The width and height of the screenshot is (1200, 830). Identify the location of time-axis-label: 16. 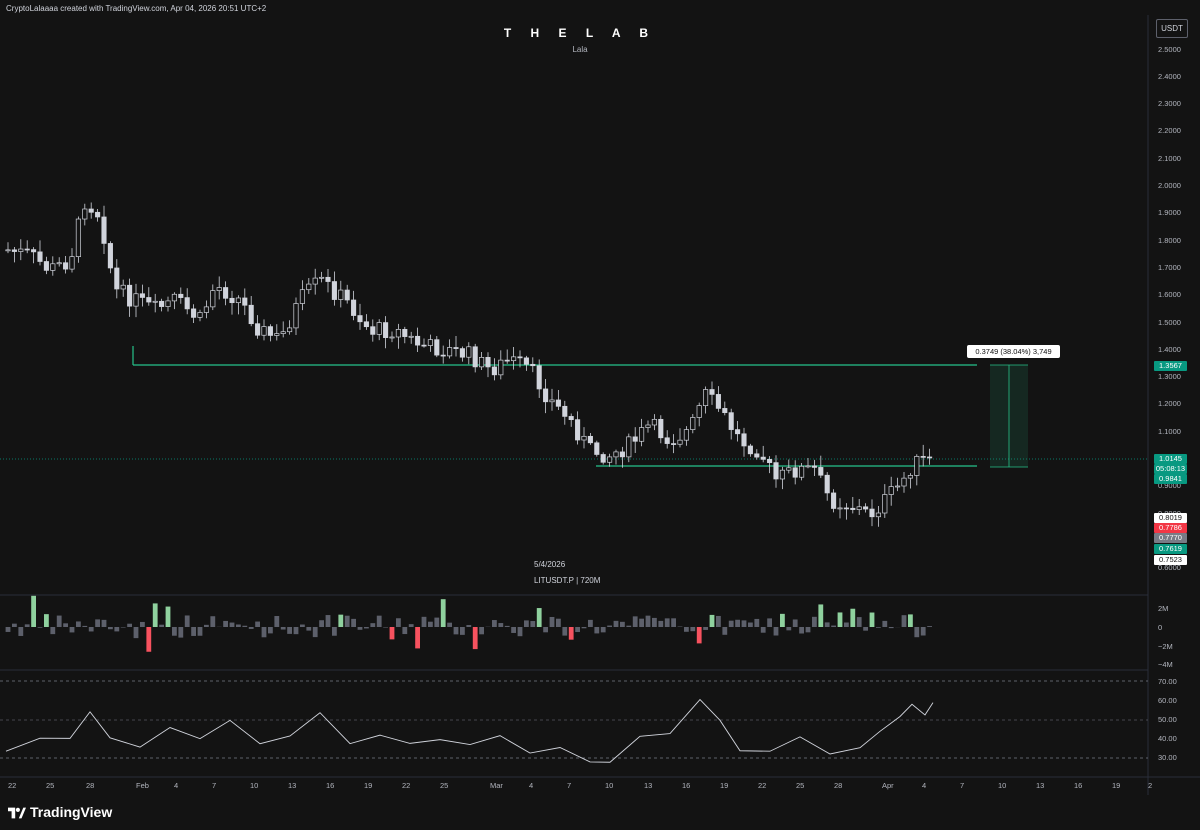
(686, 785).